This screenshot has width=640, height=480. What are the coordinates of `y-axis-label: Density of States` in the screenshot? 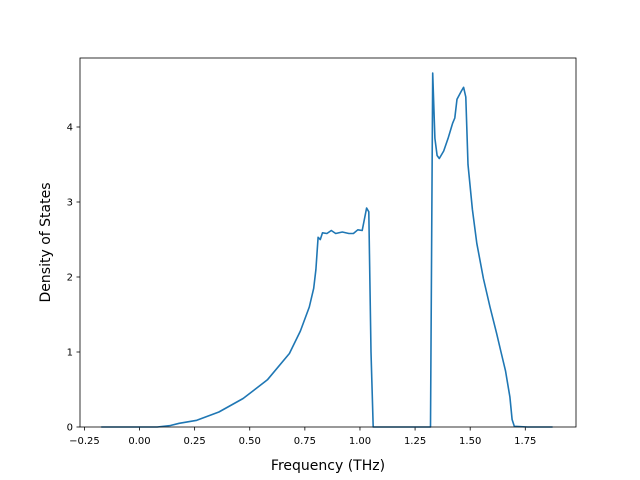 It's located at (46, 243).